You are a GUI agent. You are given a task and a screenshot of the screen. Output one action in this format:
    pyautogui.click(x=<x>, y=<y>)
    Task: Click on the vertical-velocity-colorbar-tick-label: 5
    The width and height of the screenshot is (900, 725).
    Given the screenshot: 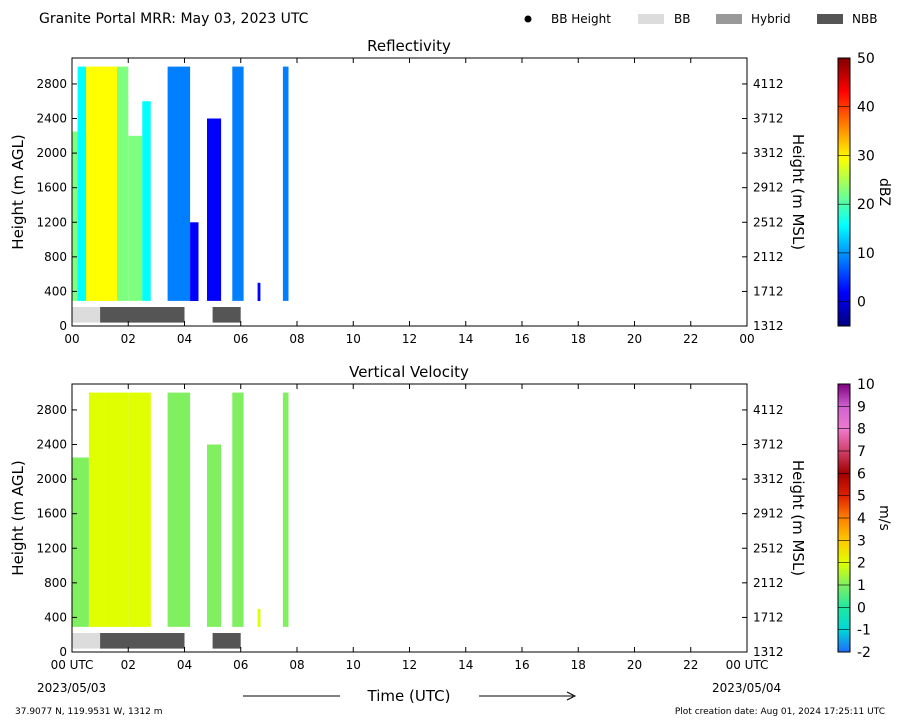 What is the action you would take?
    pyautogui.click(x=861, y=497)
    